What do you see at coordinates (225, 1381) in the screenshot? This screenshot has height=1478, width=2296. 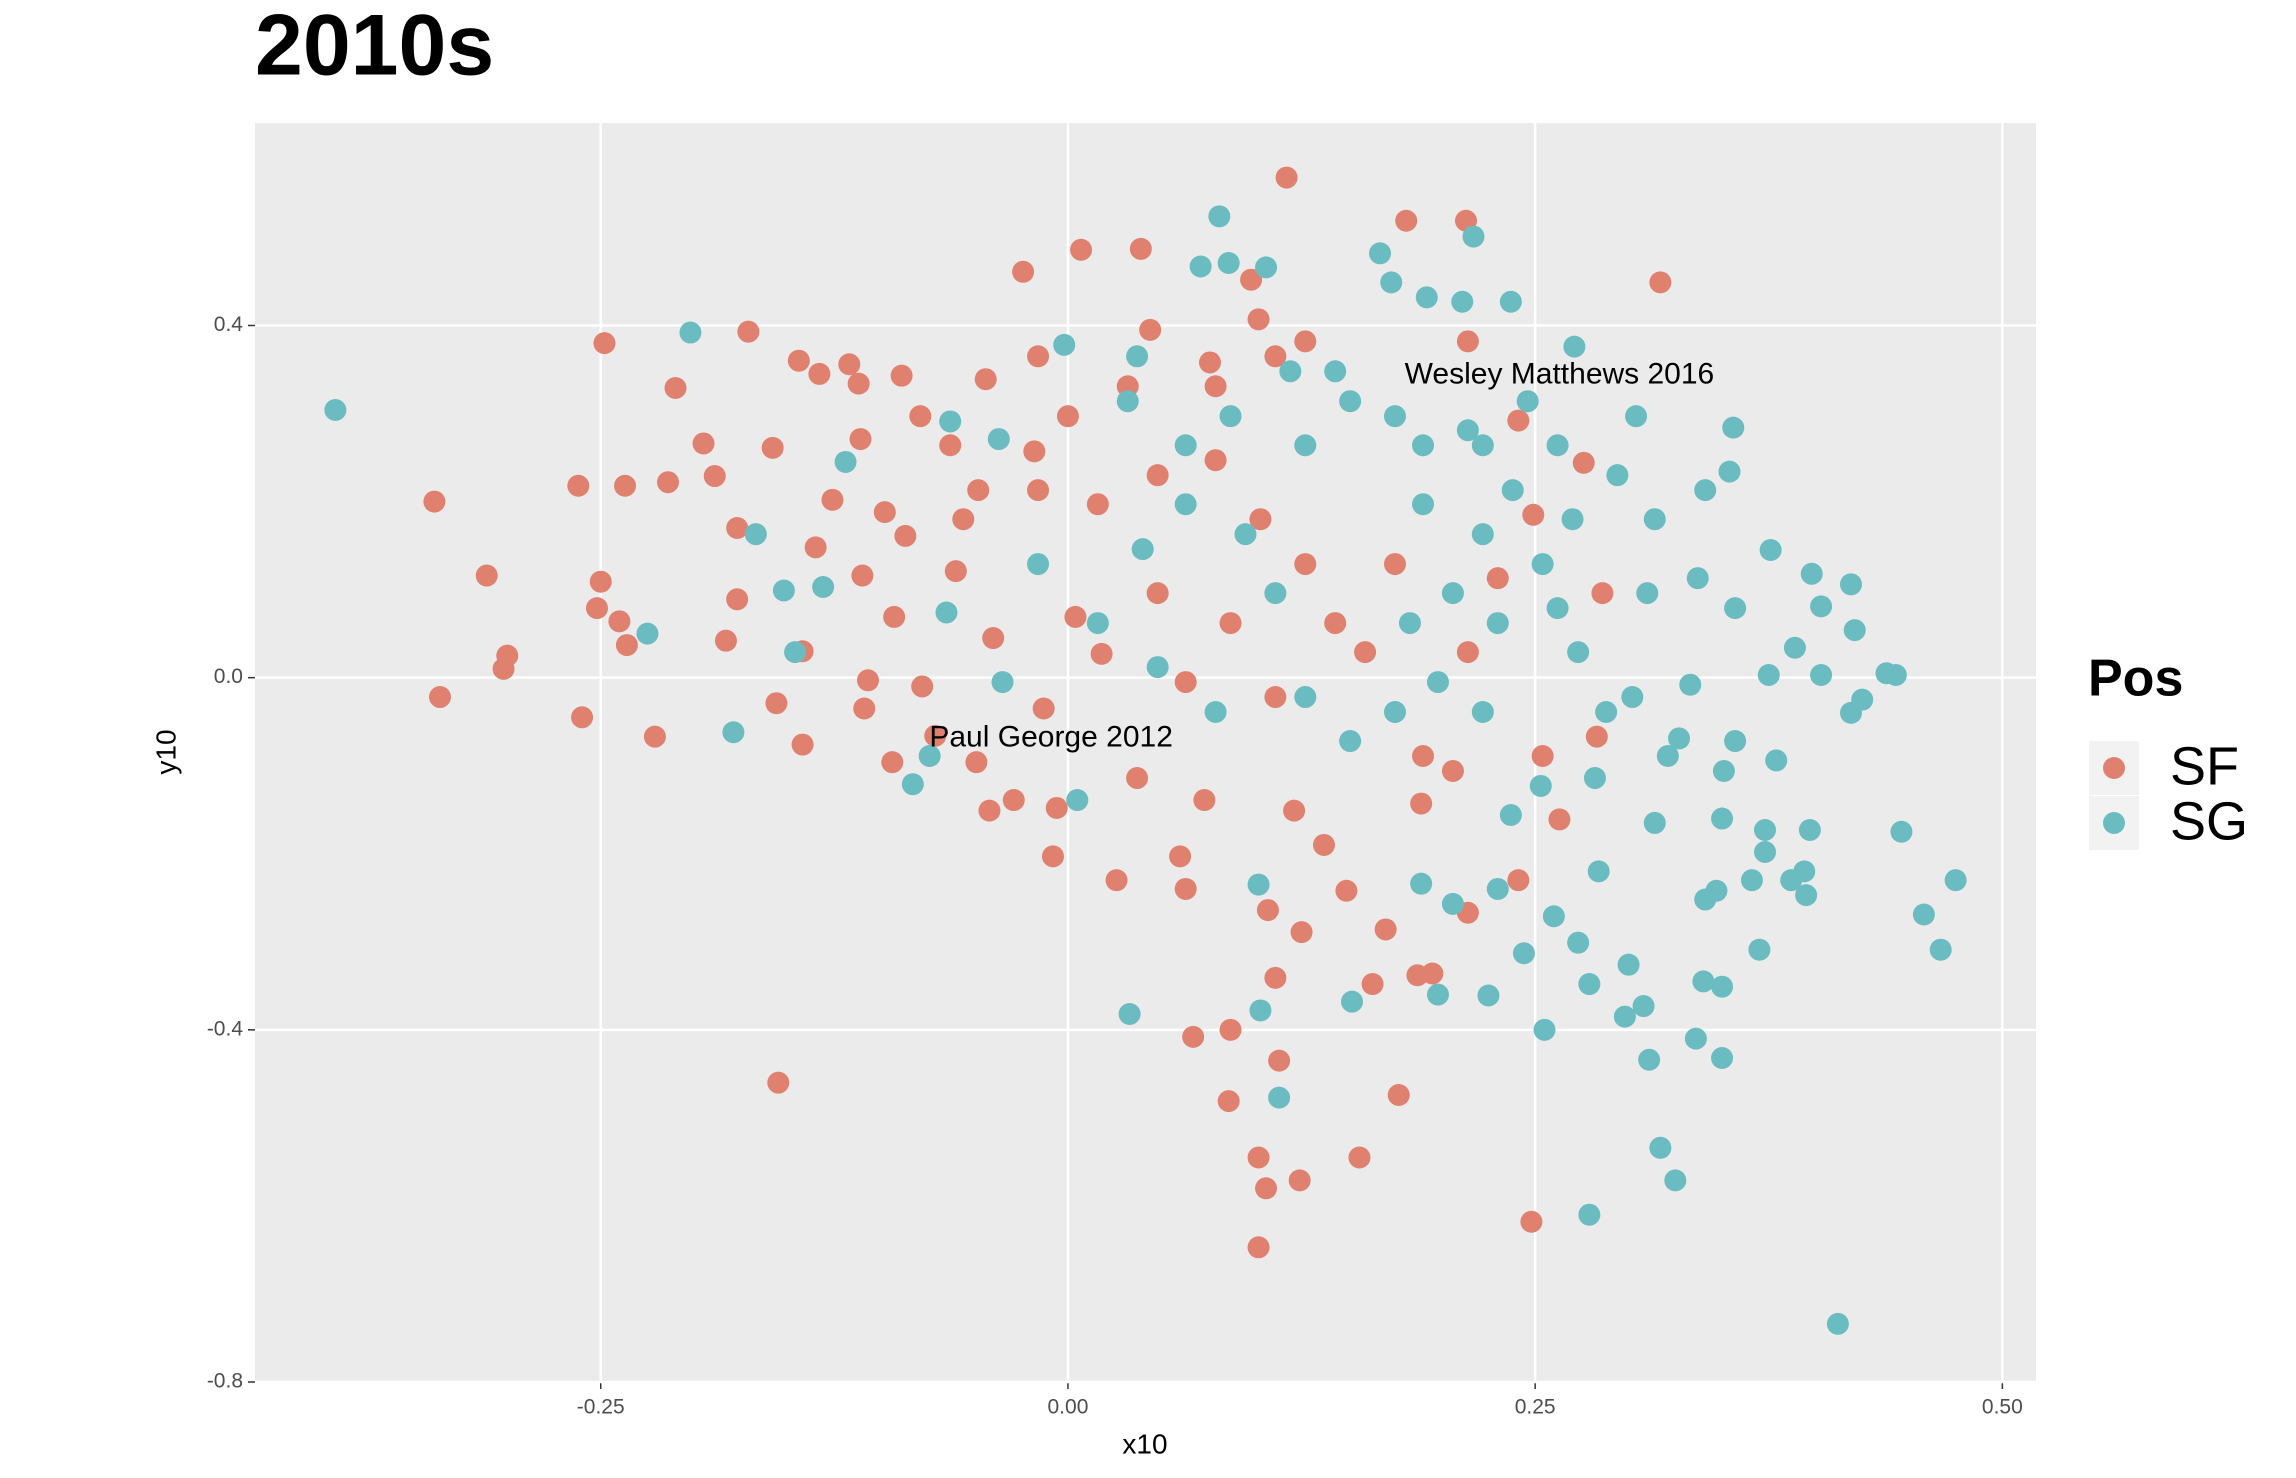 I see `y-tick-label: -0.8` at bounding box center [225, 1381].